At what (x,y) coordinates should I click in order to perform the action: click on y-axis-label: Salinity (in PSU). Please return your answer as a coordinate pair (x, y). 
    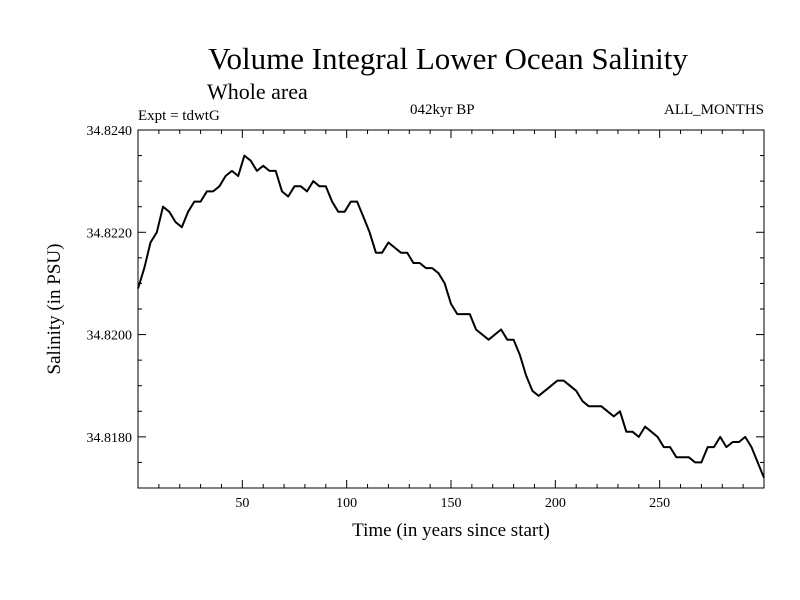
    Looking at the image, I should click on (54, 309).